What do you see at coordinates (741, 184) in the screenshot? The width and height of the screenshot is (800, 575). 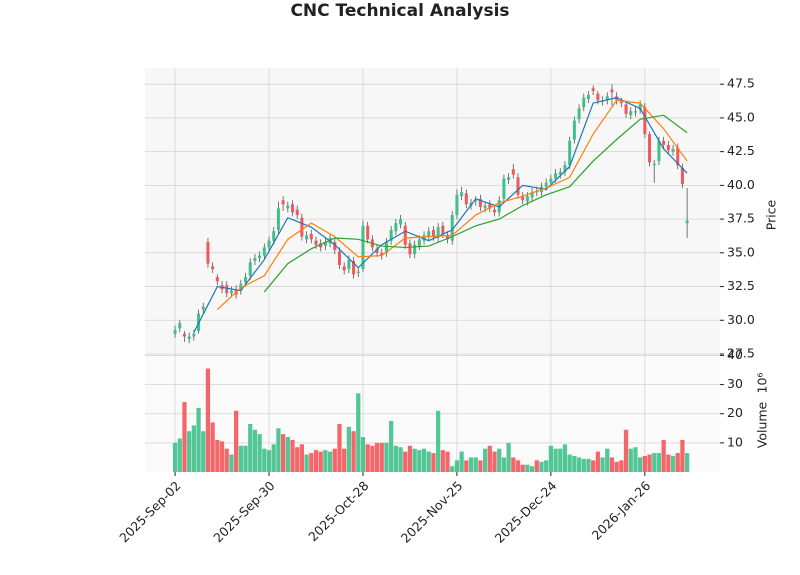 I see `y-tick-label: 40.0` at bounding box center [741, 184].